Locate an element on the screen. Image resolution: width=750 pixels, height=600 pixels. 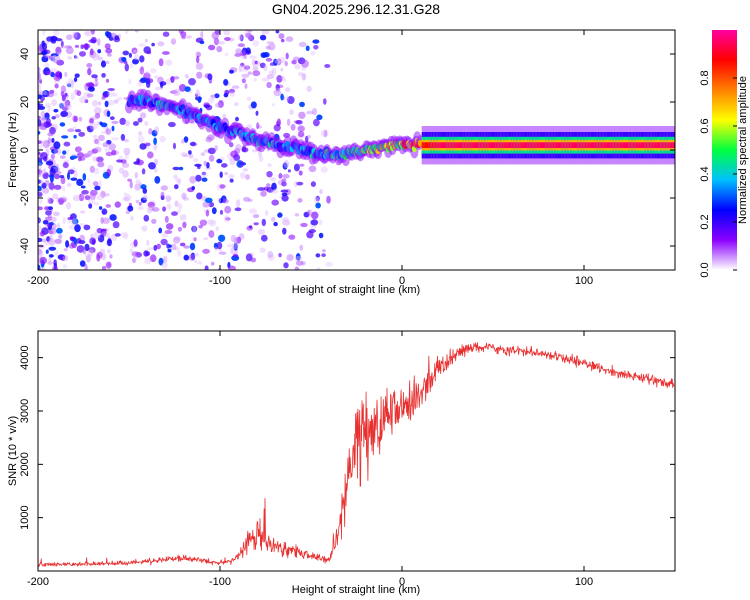
spectrogram-y-tick-label: 40 is located at coordinates (25, 54).